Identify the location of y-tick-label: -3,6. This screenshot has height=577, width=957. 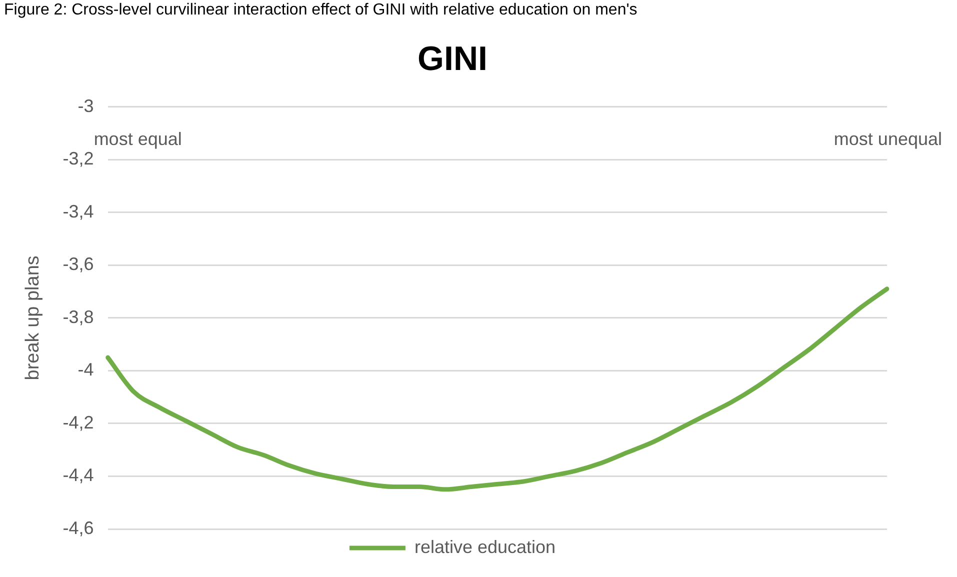
(78, 264).